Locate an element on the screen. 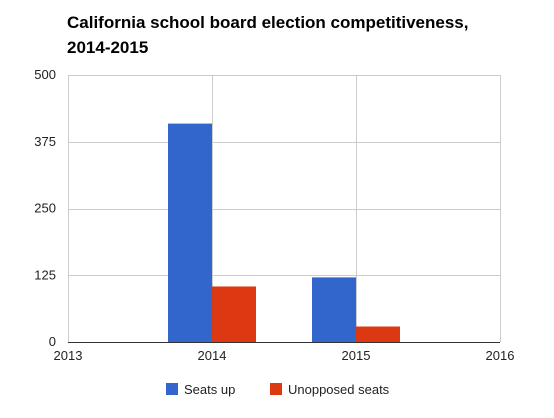  bar-seats-up-2015 is located at coordinates (334, 309).